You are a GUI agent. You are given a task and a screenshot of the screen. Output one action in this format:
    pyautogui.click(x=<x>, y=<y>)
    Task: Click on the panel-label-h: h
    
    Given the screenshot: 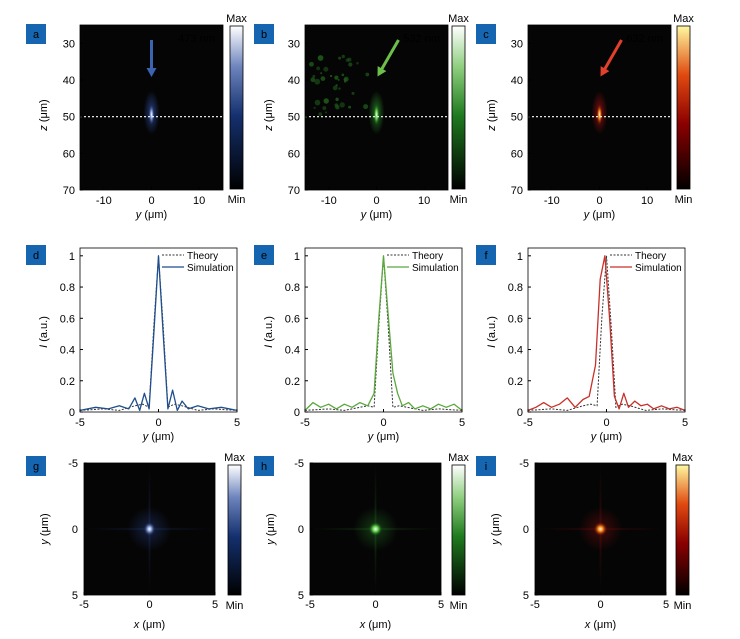 What is the action you would take?
    pyautogui.click(x=264, y=466)
    